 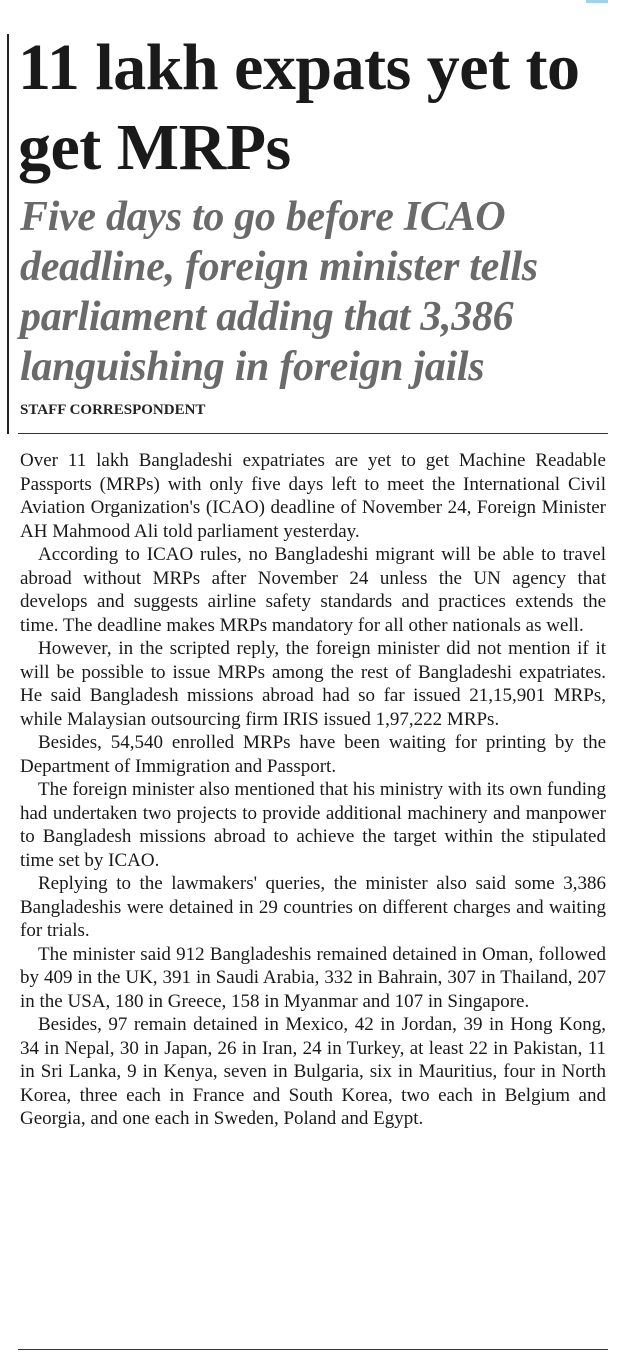 What do you see at coordinates (597, 1) in the screenshot?
I see `top-mark` at bounding box center [597, 1].